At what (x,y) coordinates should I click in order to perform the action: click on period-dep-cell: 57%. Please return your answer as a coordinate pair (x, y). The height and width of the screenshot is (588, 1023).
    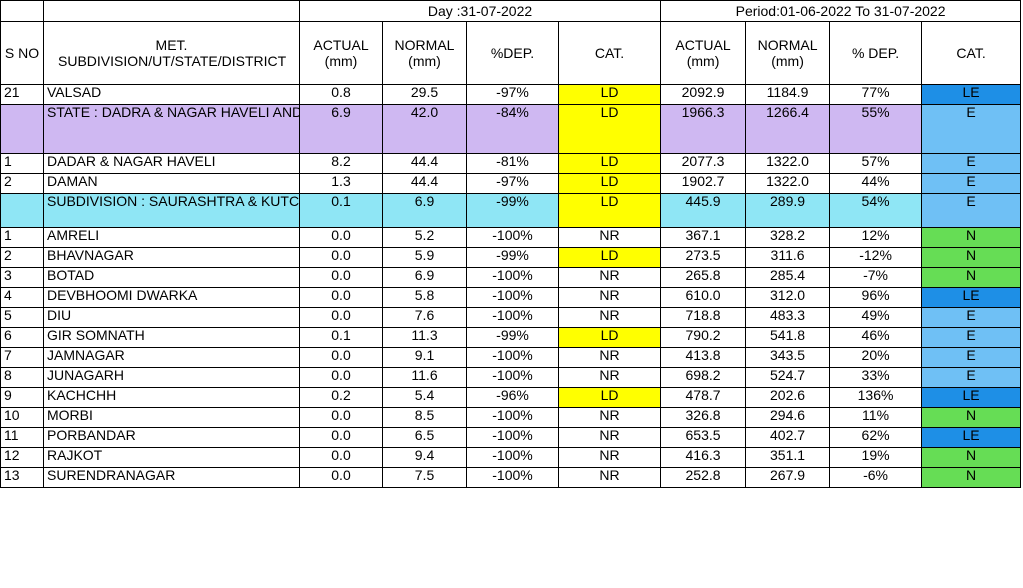
    Looking at the image, I should click on (876, 163).